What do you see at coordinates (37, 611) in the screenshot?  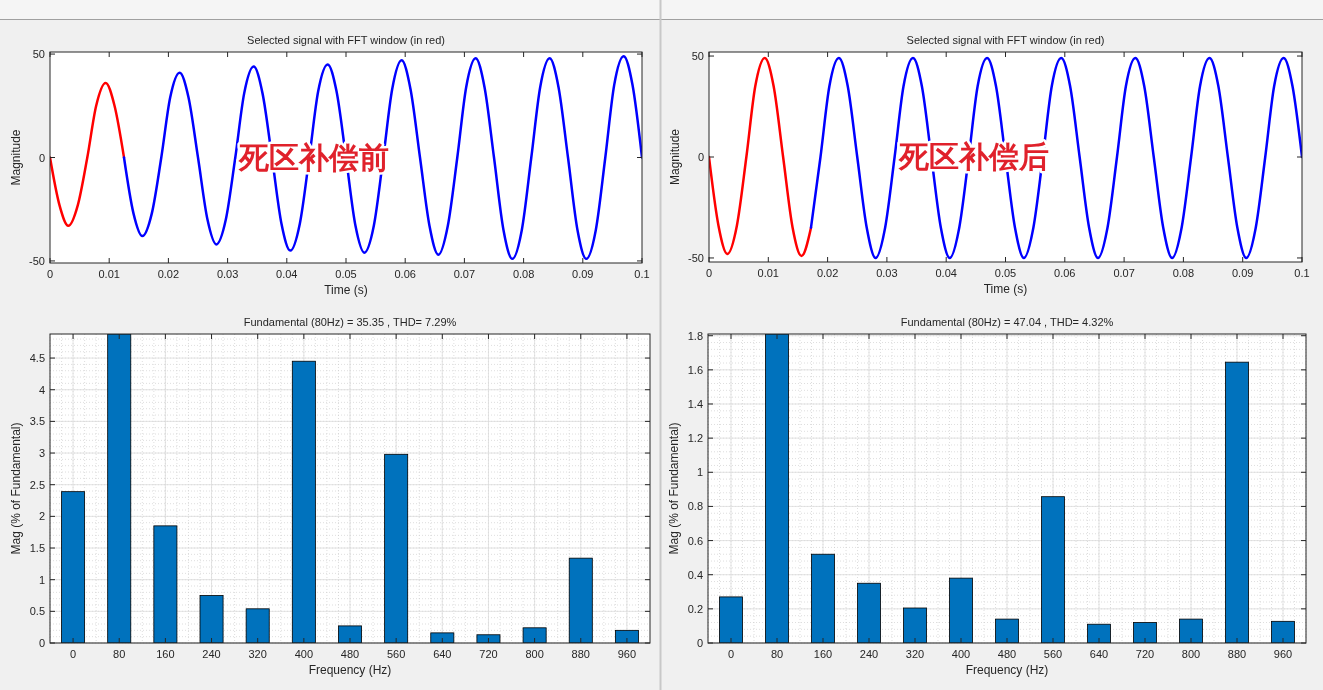 I see `y-tick-label: 0.5` at bounding box center [37, 611].